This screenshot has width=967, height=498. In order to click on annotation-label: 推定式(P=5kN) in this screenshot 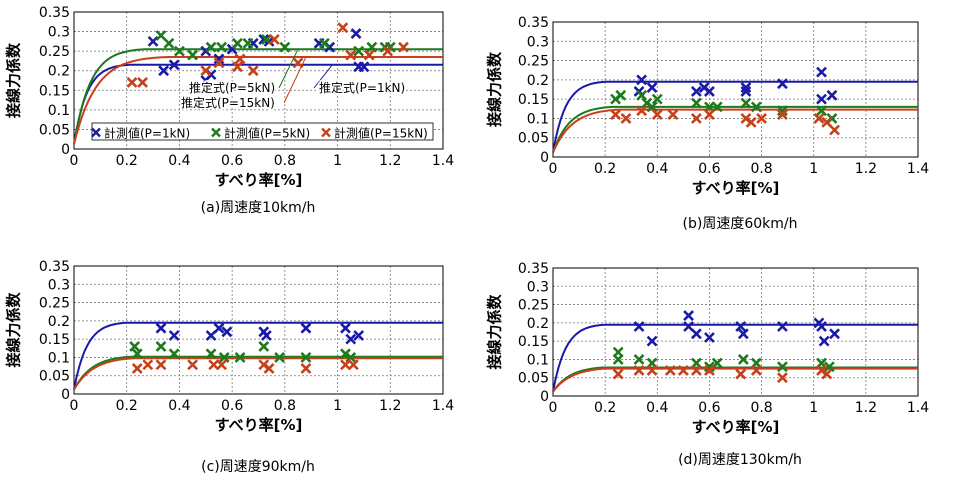, I will do `click(232, 87)`.